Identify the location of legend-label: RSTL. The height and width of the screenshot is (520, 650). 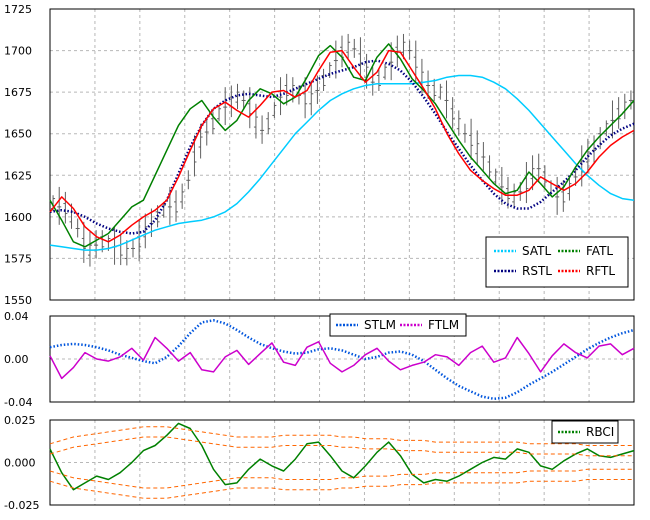
(537, 271).